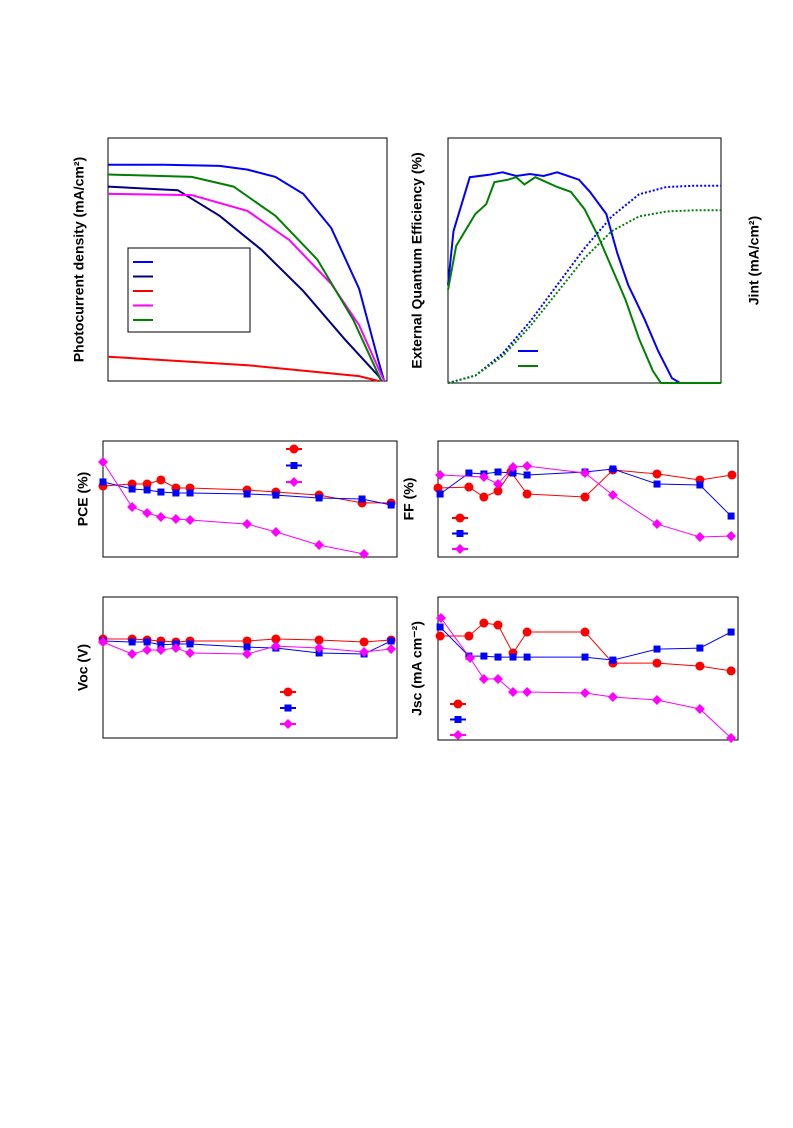  I want to click on panel: Photocurrent density (mA/cm²), so click(229, 259).